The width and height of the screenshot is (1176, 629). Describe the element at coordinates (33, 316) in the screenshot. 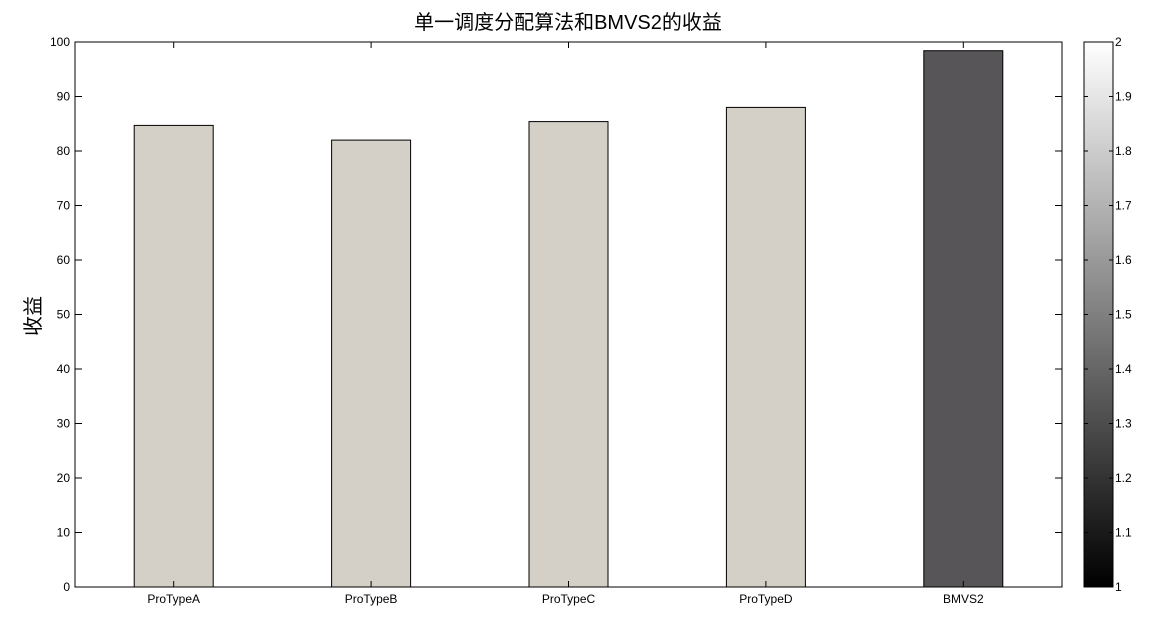

I see `y-axis-label: 收益` at that location.